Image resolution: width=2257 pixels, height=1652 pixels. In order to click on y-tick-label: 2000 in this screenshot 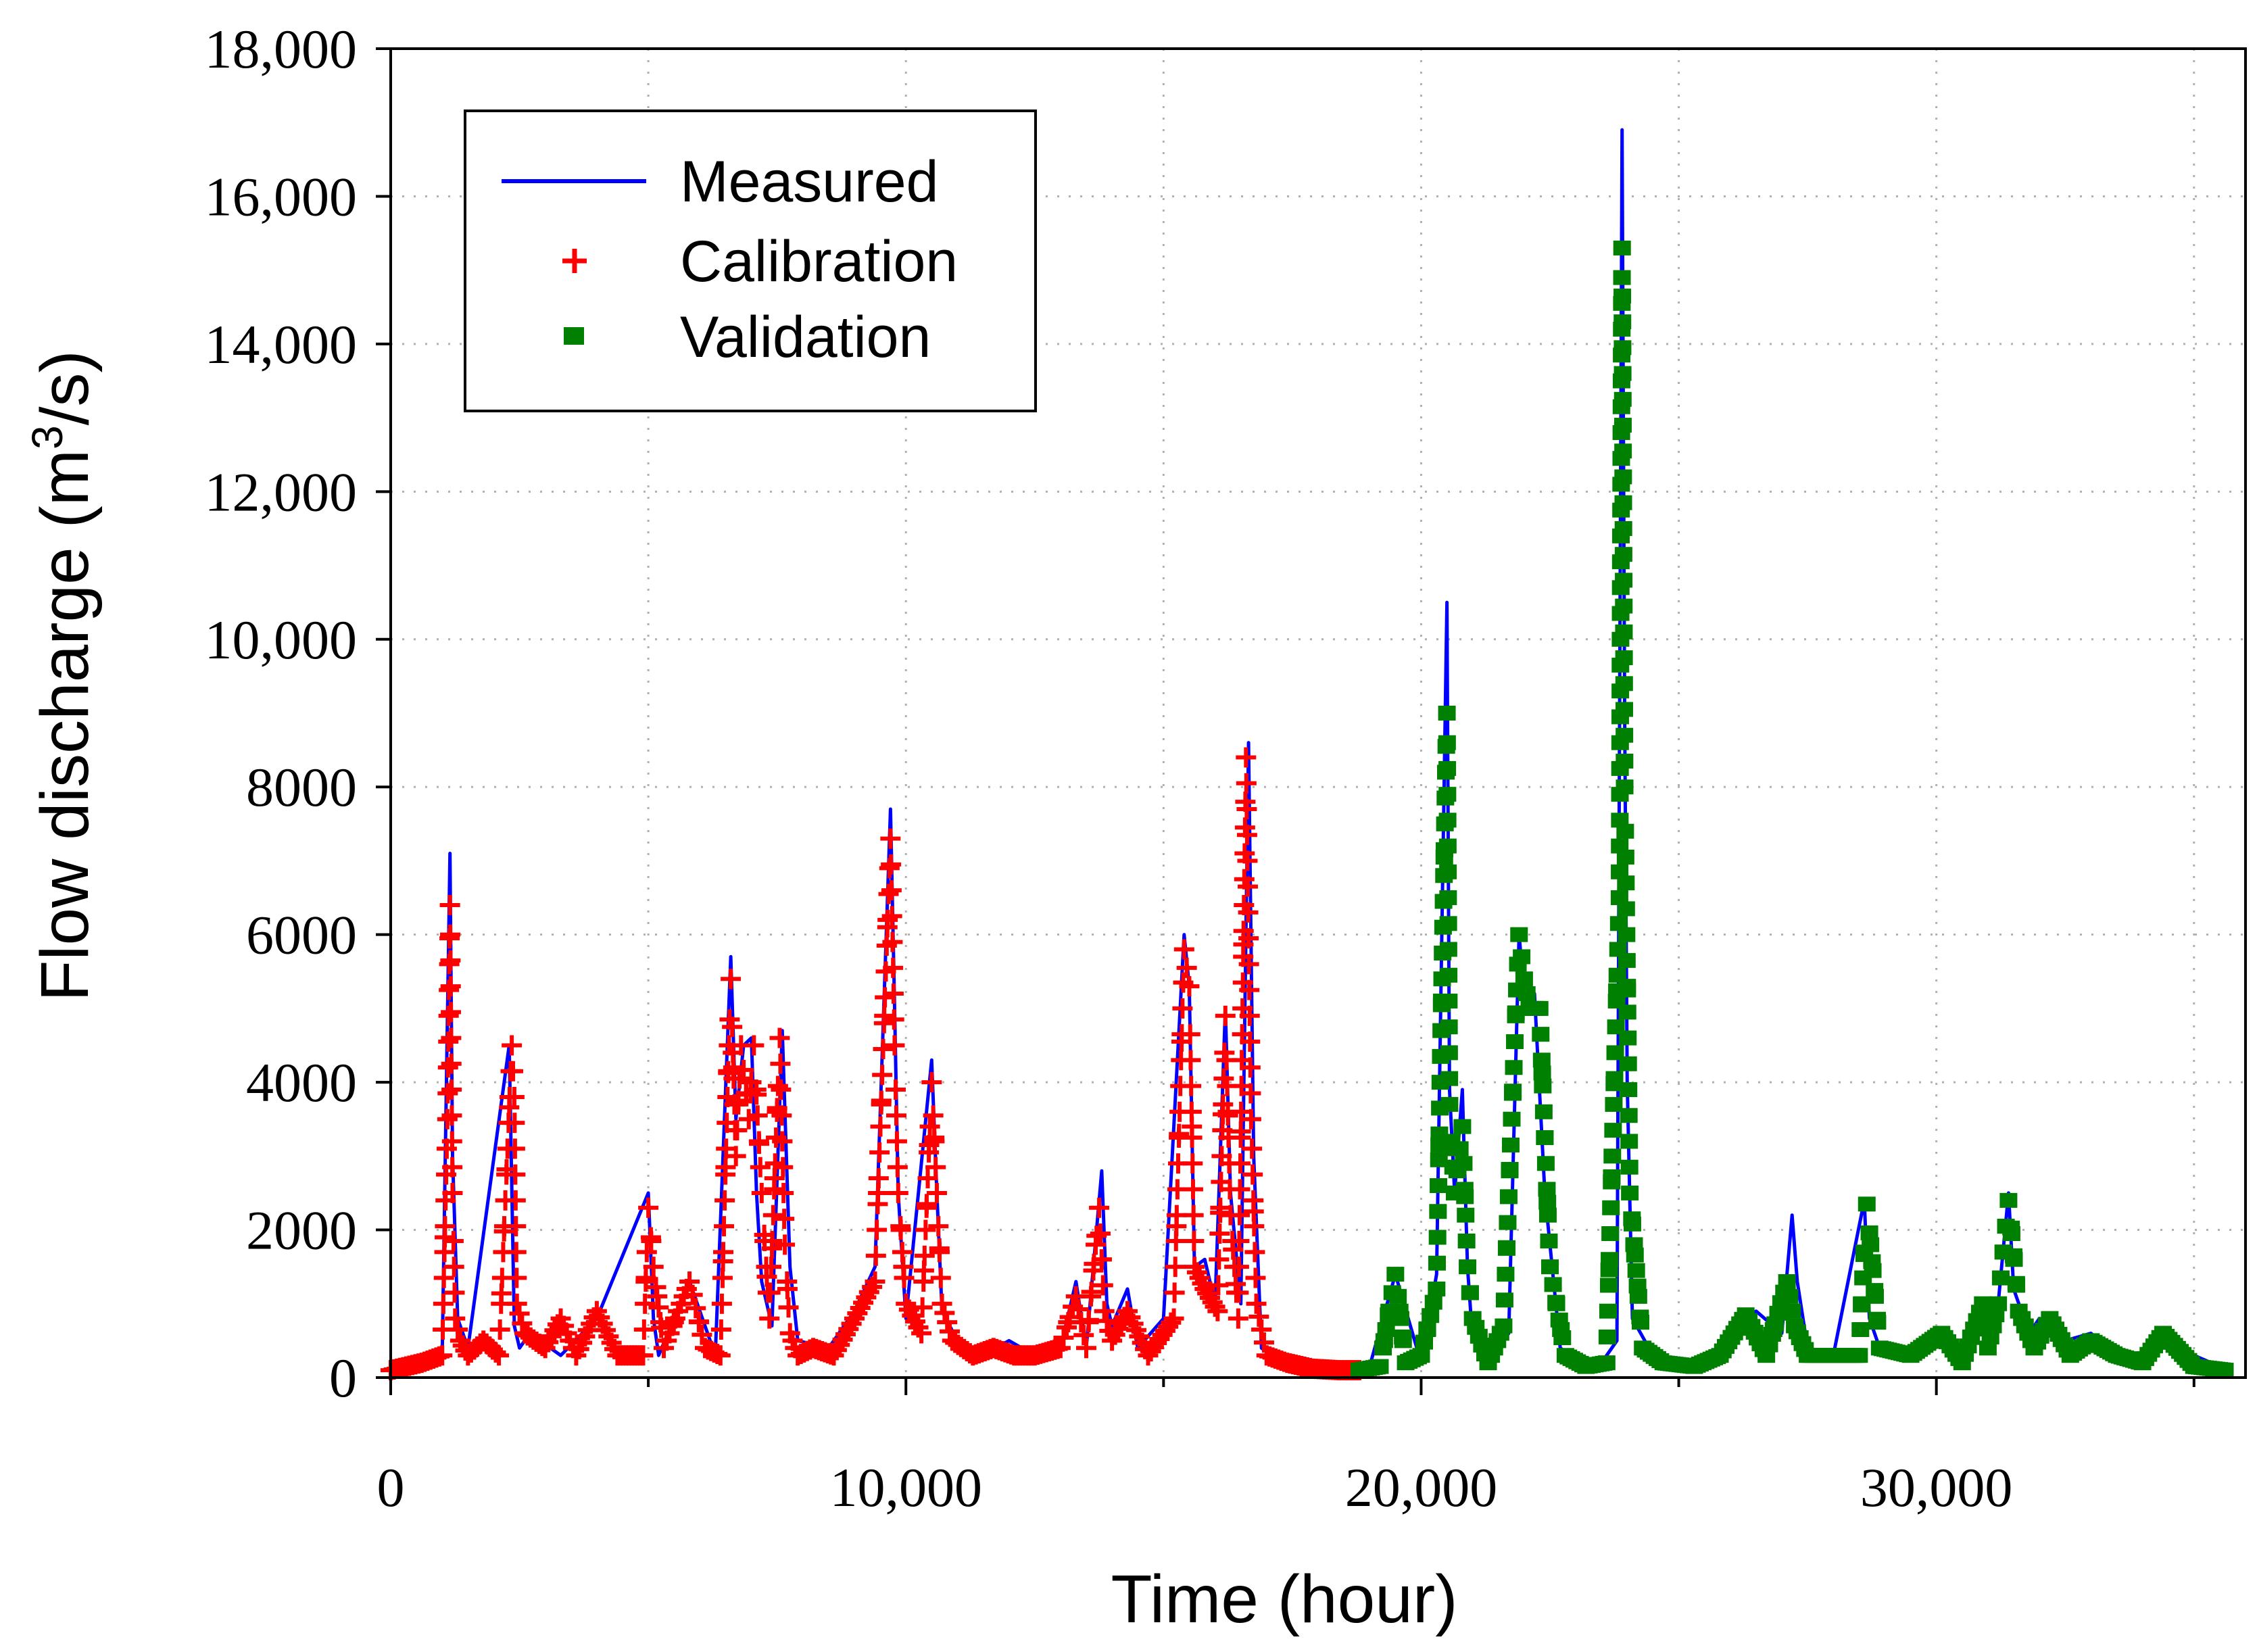, I will do `click(301, 1230)`.